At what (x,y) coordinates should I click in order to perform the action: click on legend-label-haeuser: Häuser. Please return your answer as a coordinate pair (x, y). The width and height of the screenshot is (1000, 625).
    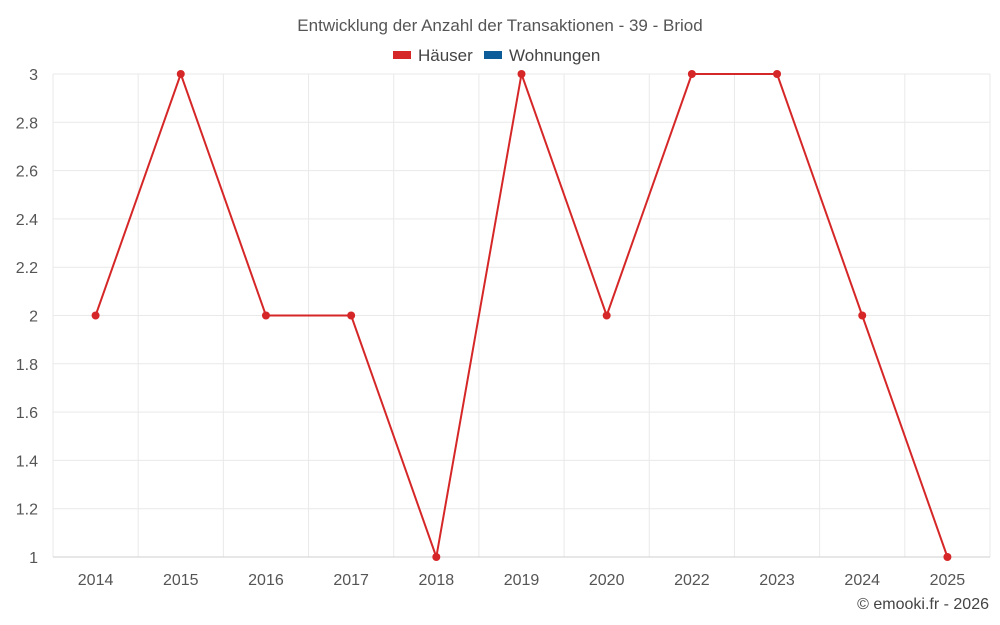
    Looking at the image, I should click on (445, 55).